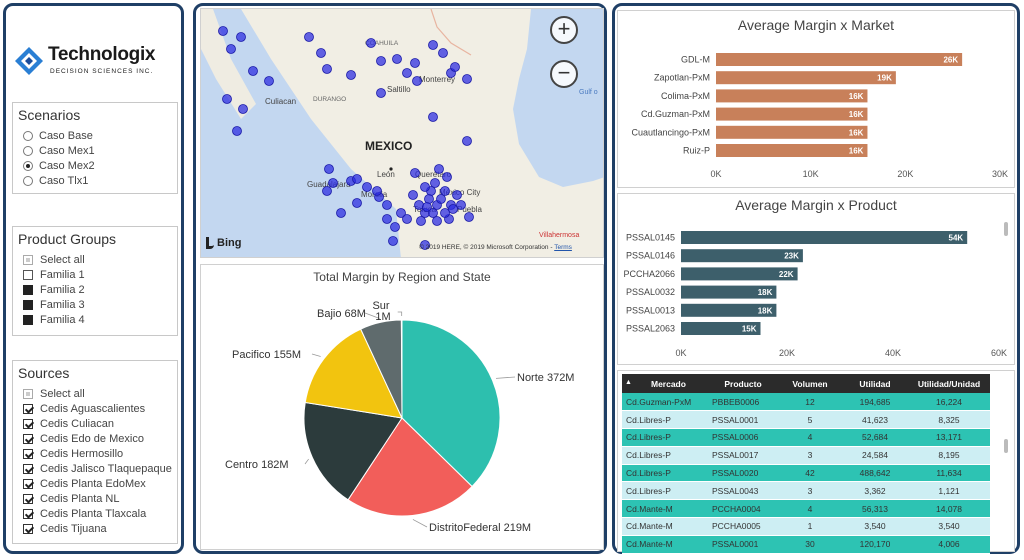  Describe the element at coordinates (806, 437) in the screenshot. I see `table-row: Cd.Libres-P PSSAL0006 4 52,684 13,171` at that location.